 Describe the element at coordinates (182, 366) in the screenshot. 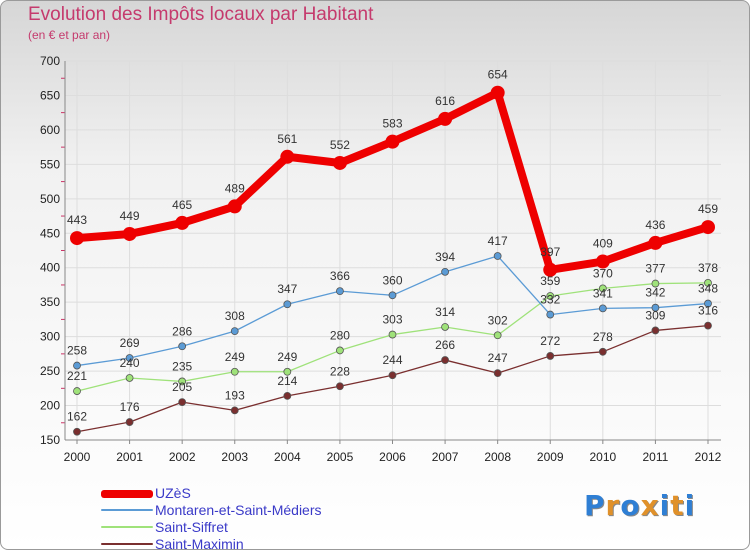

I see `data-label-s2-2002: 235` at that location.